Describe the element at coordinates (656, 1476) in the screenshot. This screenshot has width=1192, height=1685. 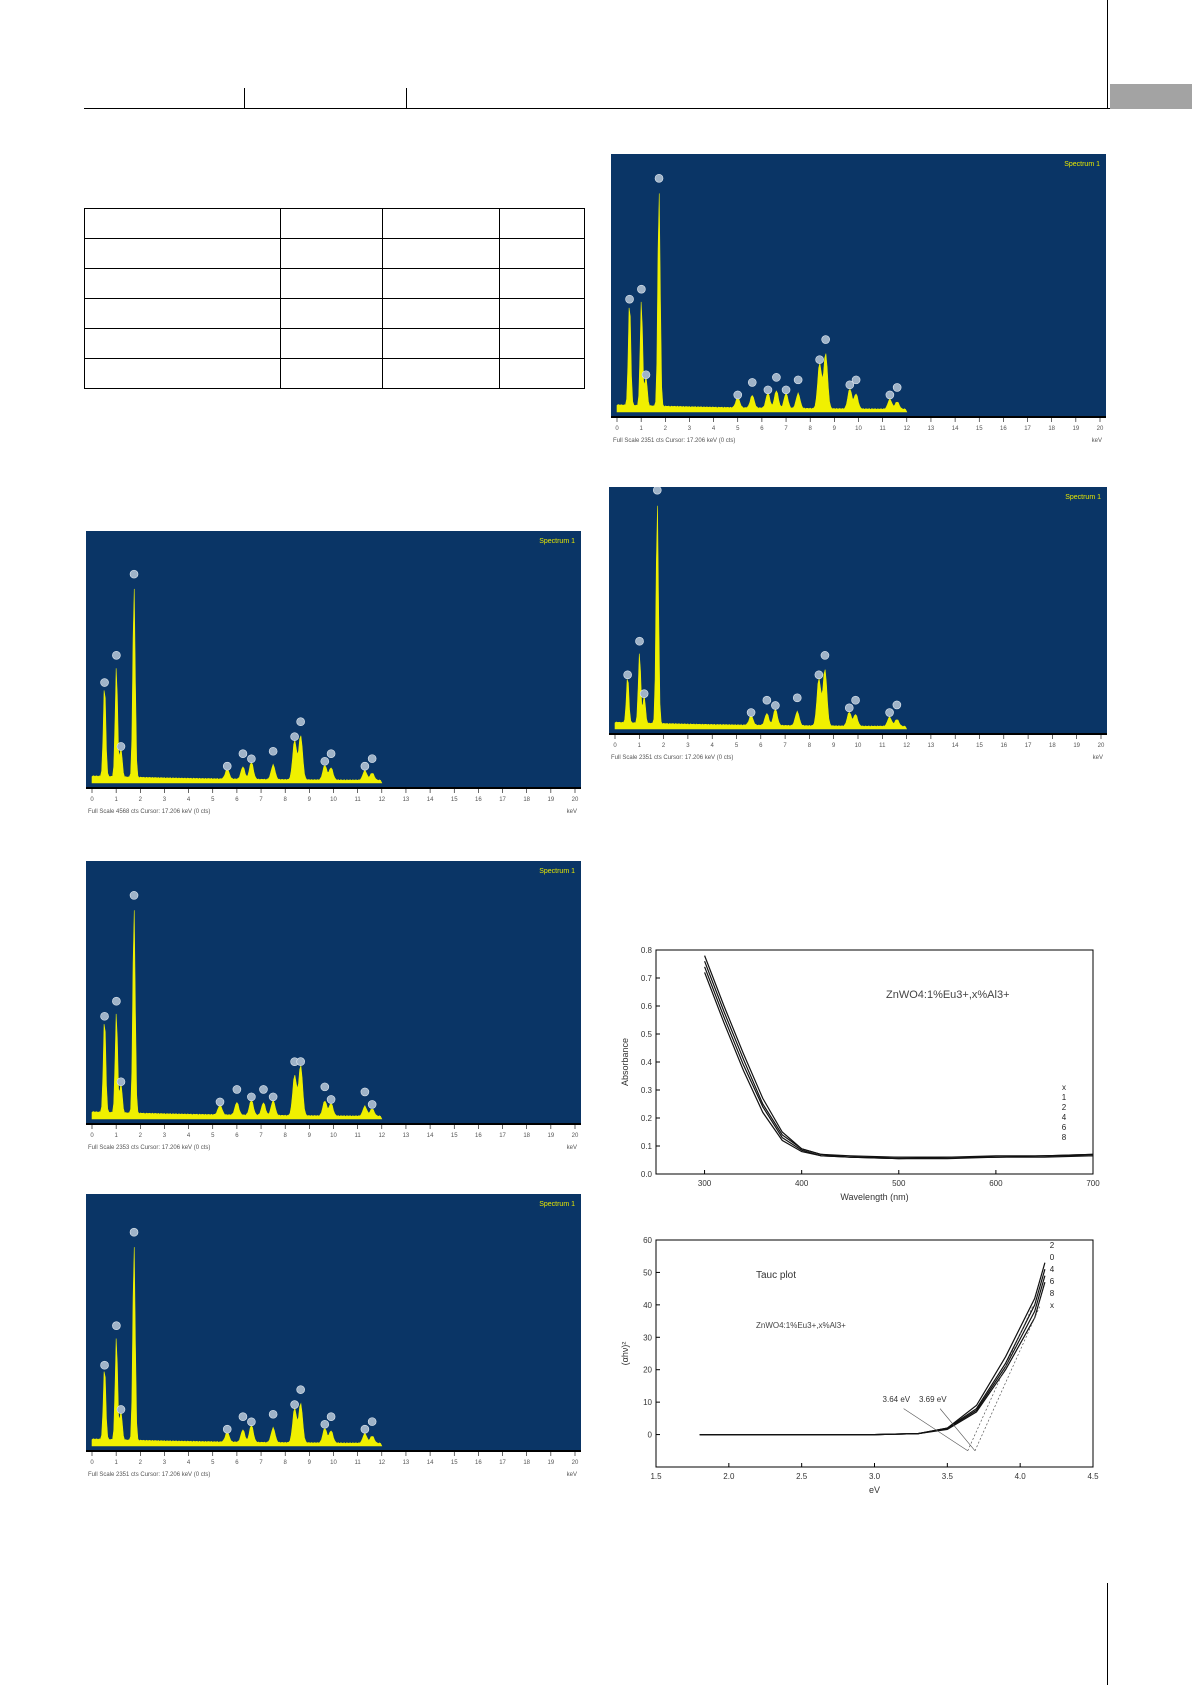
I see `x-tick-label: 1.5` at that location.